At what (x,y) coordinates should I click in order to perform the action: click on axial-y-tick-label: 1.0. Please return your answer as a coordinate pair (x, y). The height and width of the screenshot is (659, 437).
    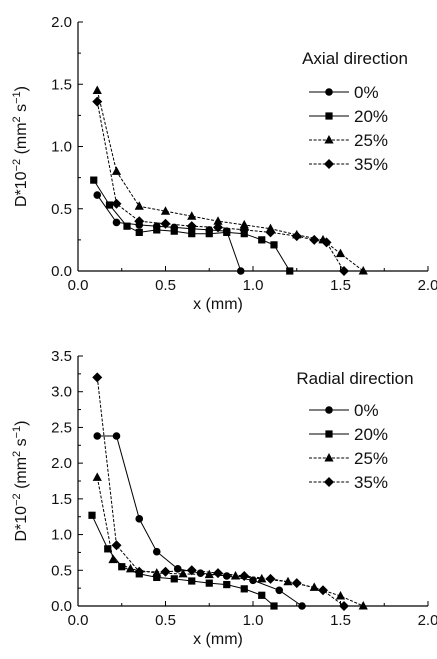
    Looking at the image, I should click on (61, 147).